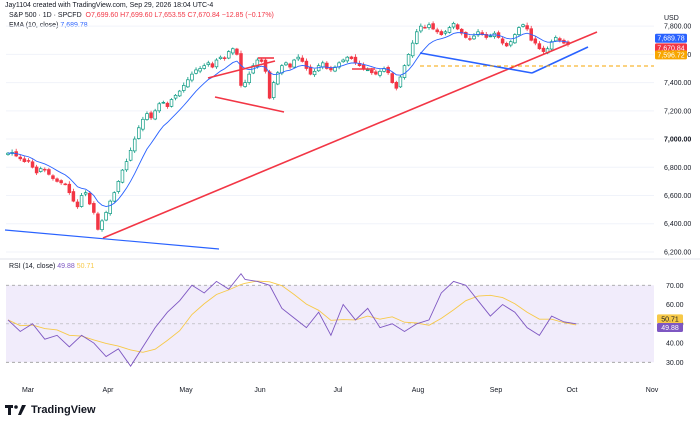 This screenshot has width=700, height=426. What do you see at coordinates (670, 39) in the screenshot?
I see `price-label-text: 7,689.78` at bounding box center [670, 39].